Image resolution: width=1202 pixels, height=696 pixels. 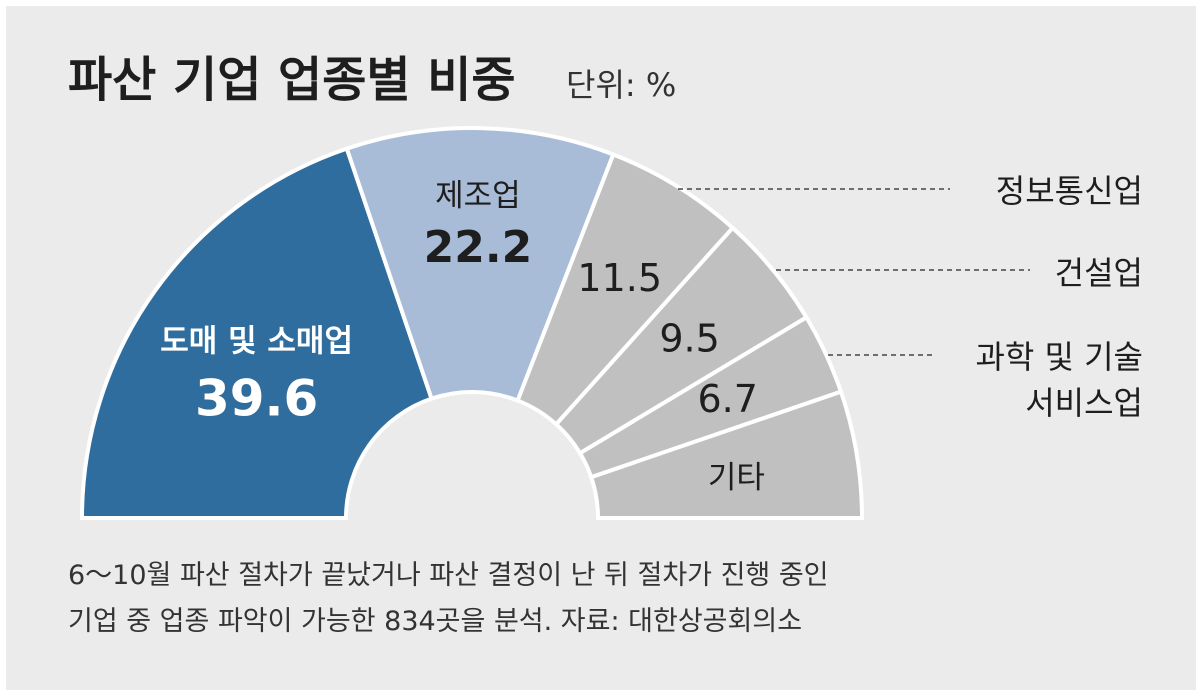 I want to click on value-label-manufacturing: 22.2, so click(x=478, y=247).